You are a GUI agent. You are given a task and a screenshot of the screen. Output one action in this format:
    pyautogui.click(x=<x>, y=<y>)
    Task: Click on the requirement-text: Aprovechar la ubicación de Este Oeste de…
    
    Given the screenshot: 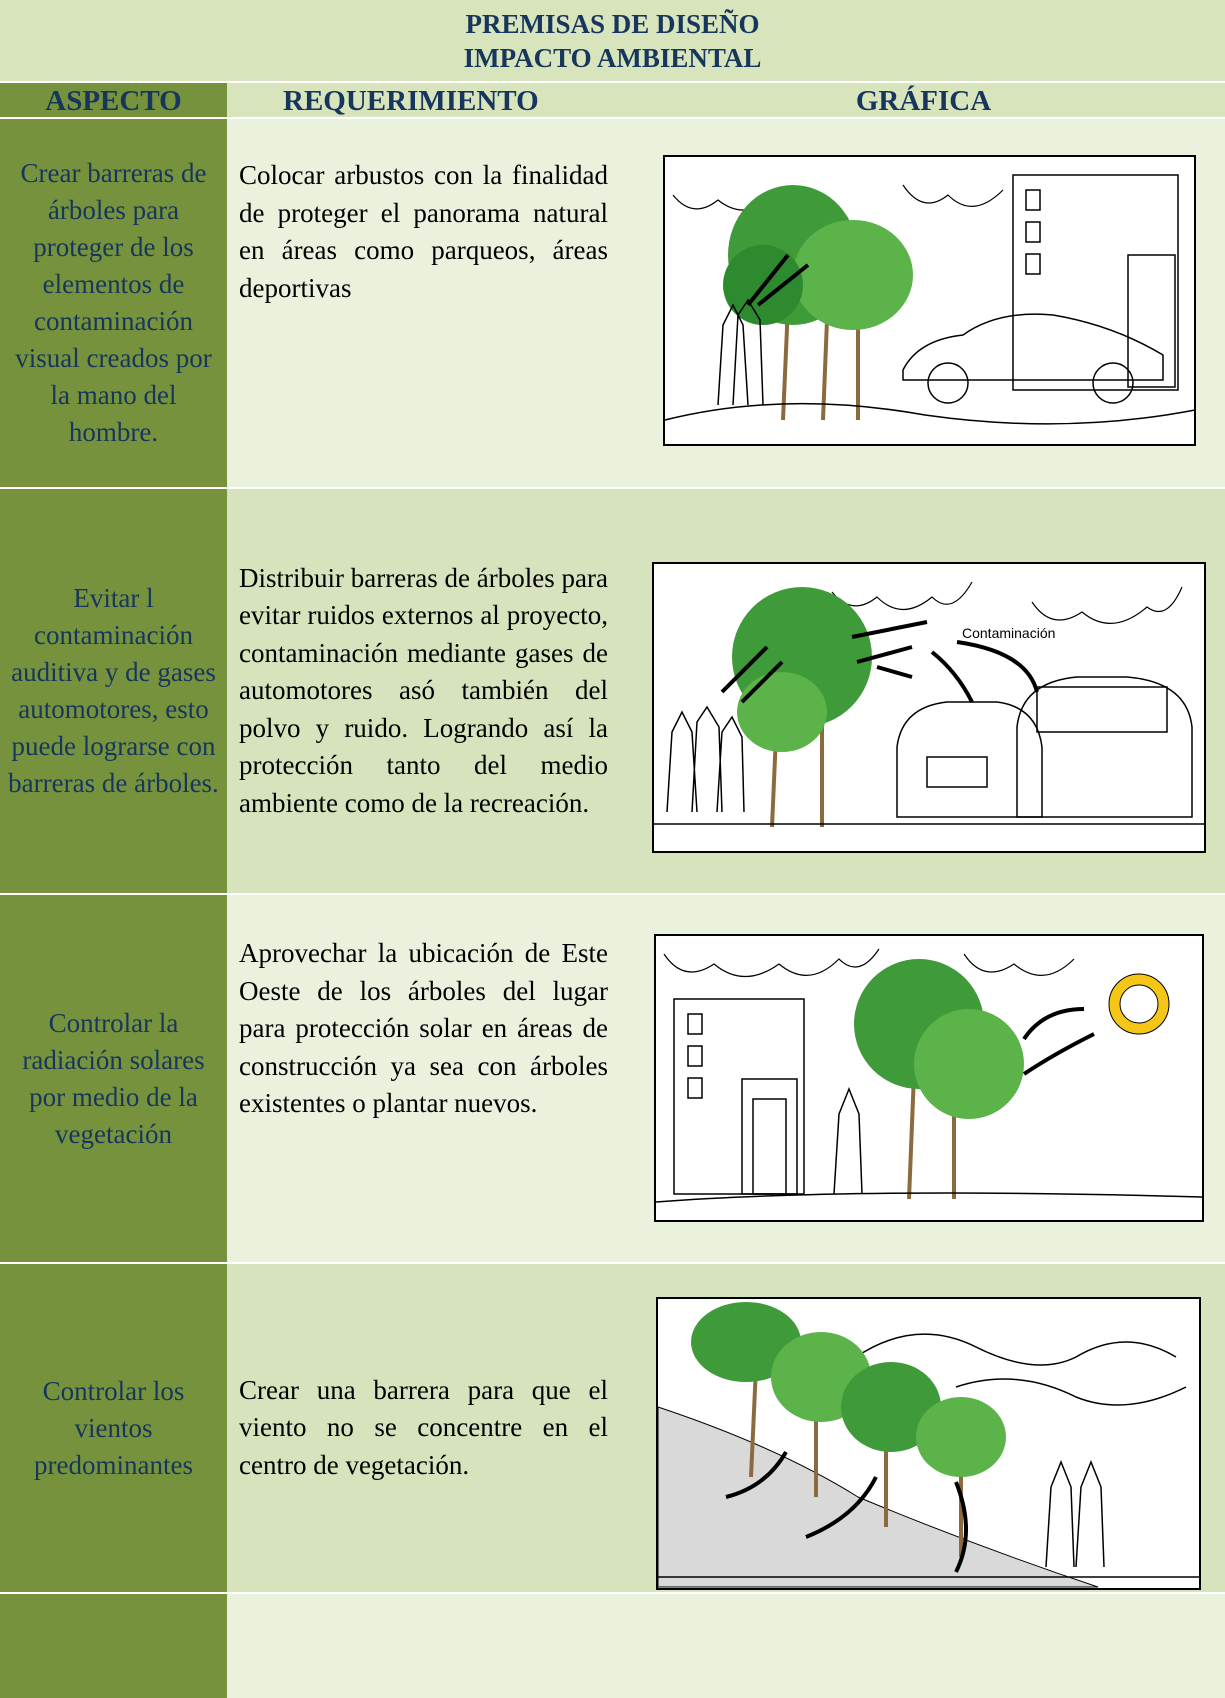 What is the action you would take?
    pyautogui.click(x=423, y=1028)
    